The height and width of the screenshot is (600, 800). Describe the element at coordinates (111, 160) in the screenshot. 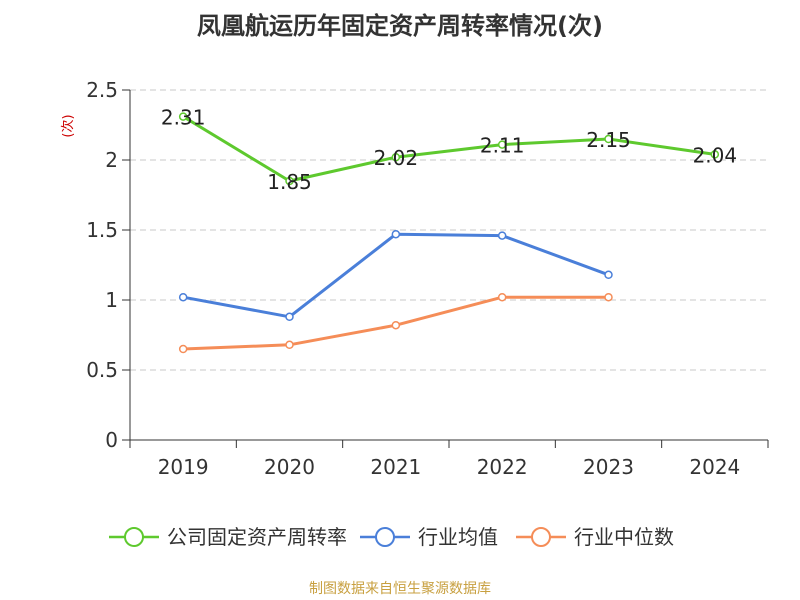

I see `y-tick-label: 2` at that location.